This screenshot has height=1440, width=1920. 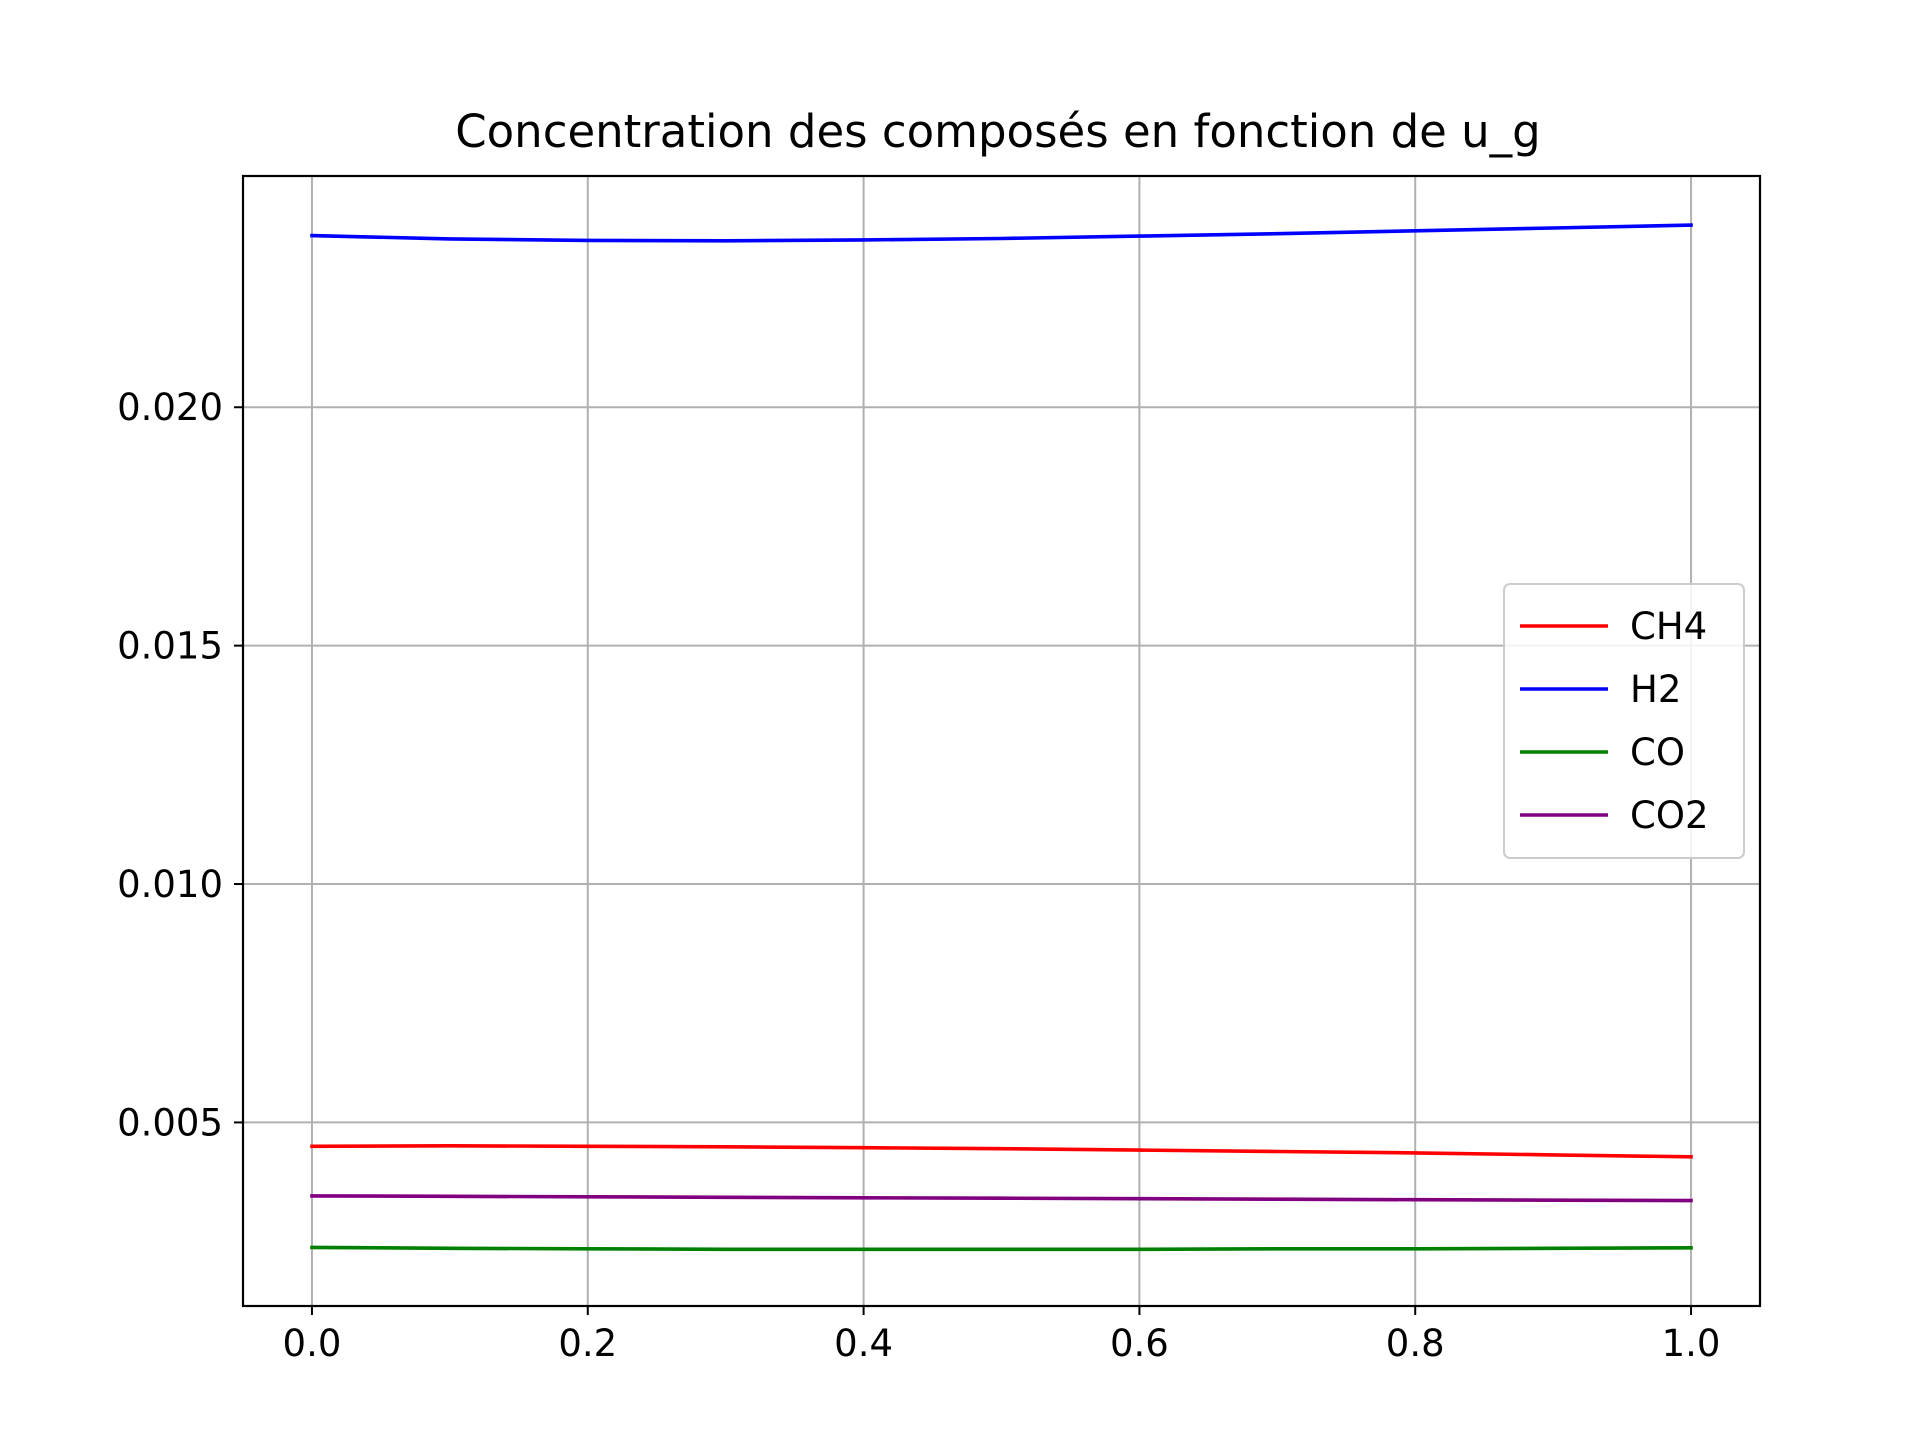 What do you see at coordinates (170, 646) in the screenshot?
I see `y-tick-label: 0.015` at bounding box center [170, 646].